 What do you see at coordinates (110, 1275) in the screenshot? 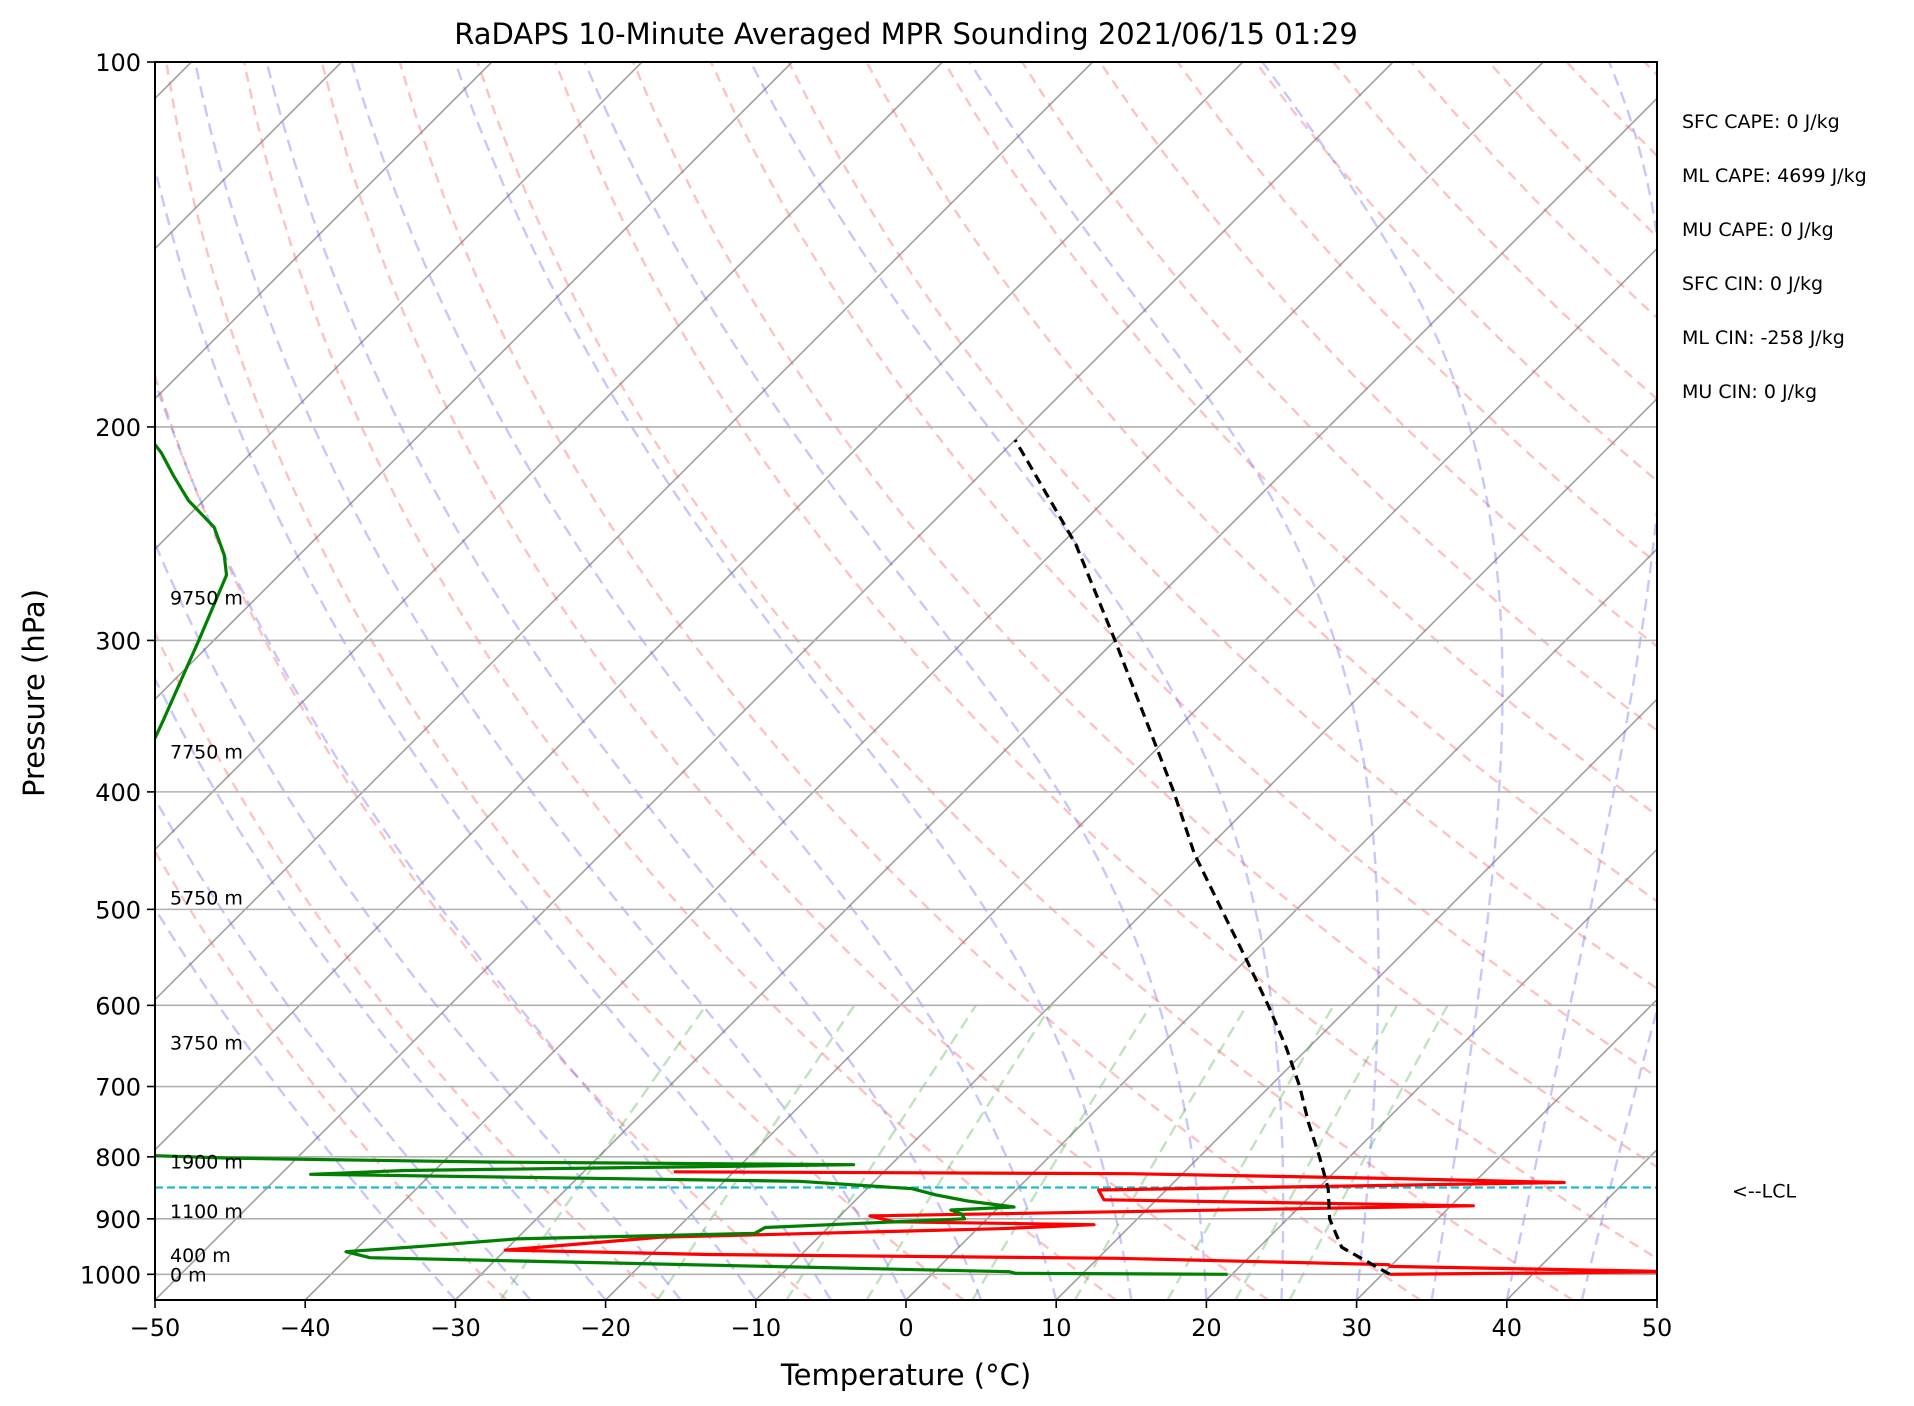
I see `y-tick-label: 1000` at bounding box center [110, 1275].